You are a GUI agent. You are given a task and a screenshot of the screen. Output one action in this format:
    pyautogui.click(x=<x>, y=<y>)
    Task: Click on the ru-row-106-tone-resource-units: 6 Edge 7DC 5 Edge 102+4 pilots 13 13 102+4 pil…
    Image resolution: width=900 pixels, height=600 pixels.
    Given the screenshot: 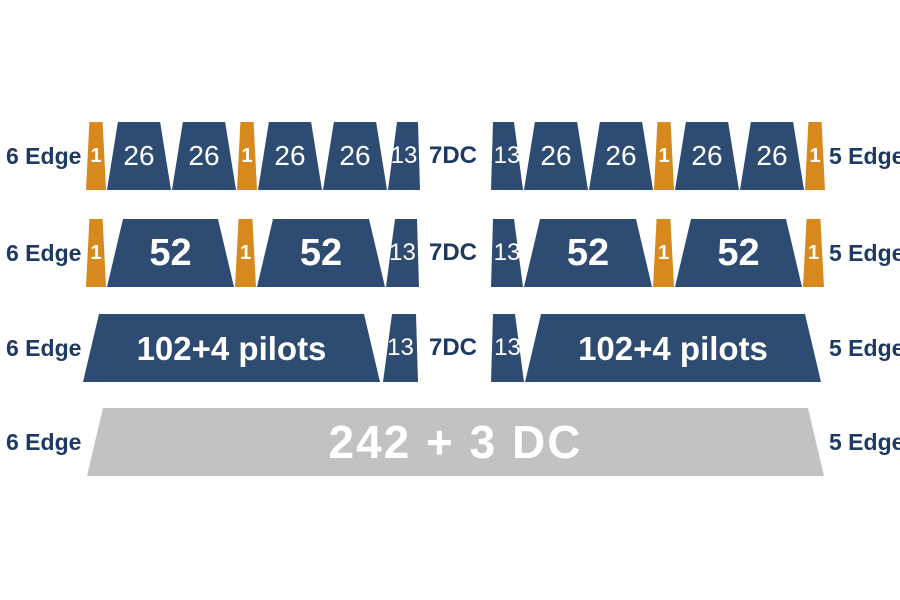 What is the action you would take?
    pyautogui.click(x=450, y=348)
    